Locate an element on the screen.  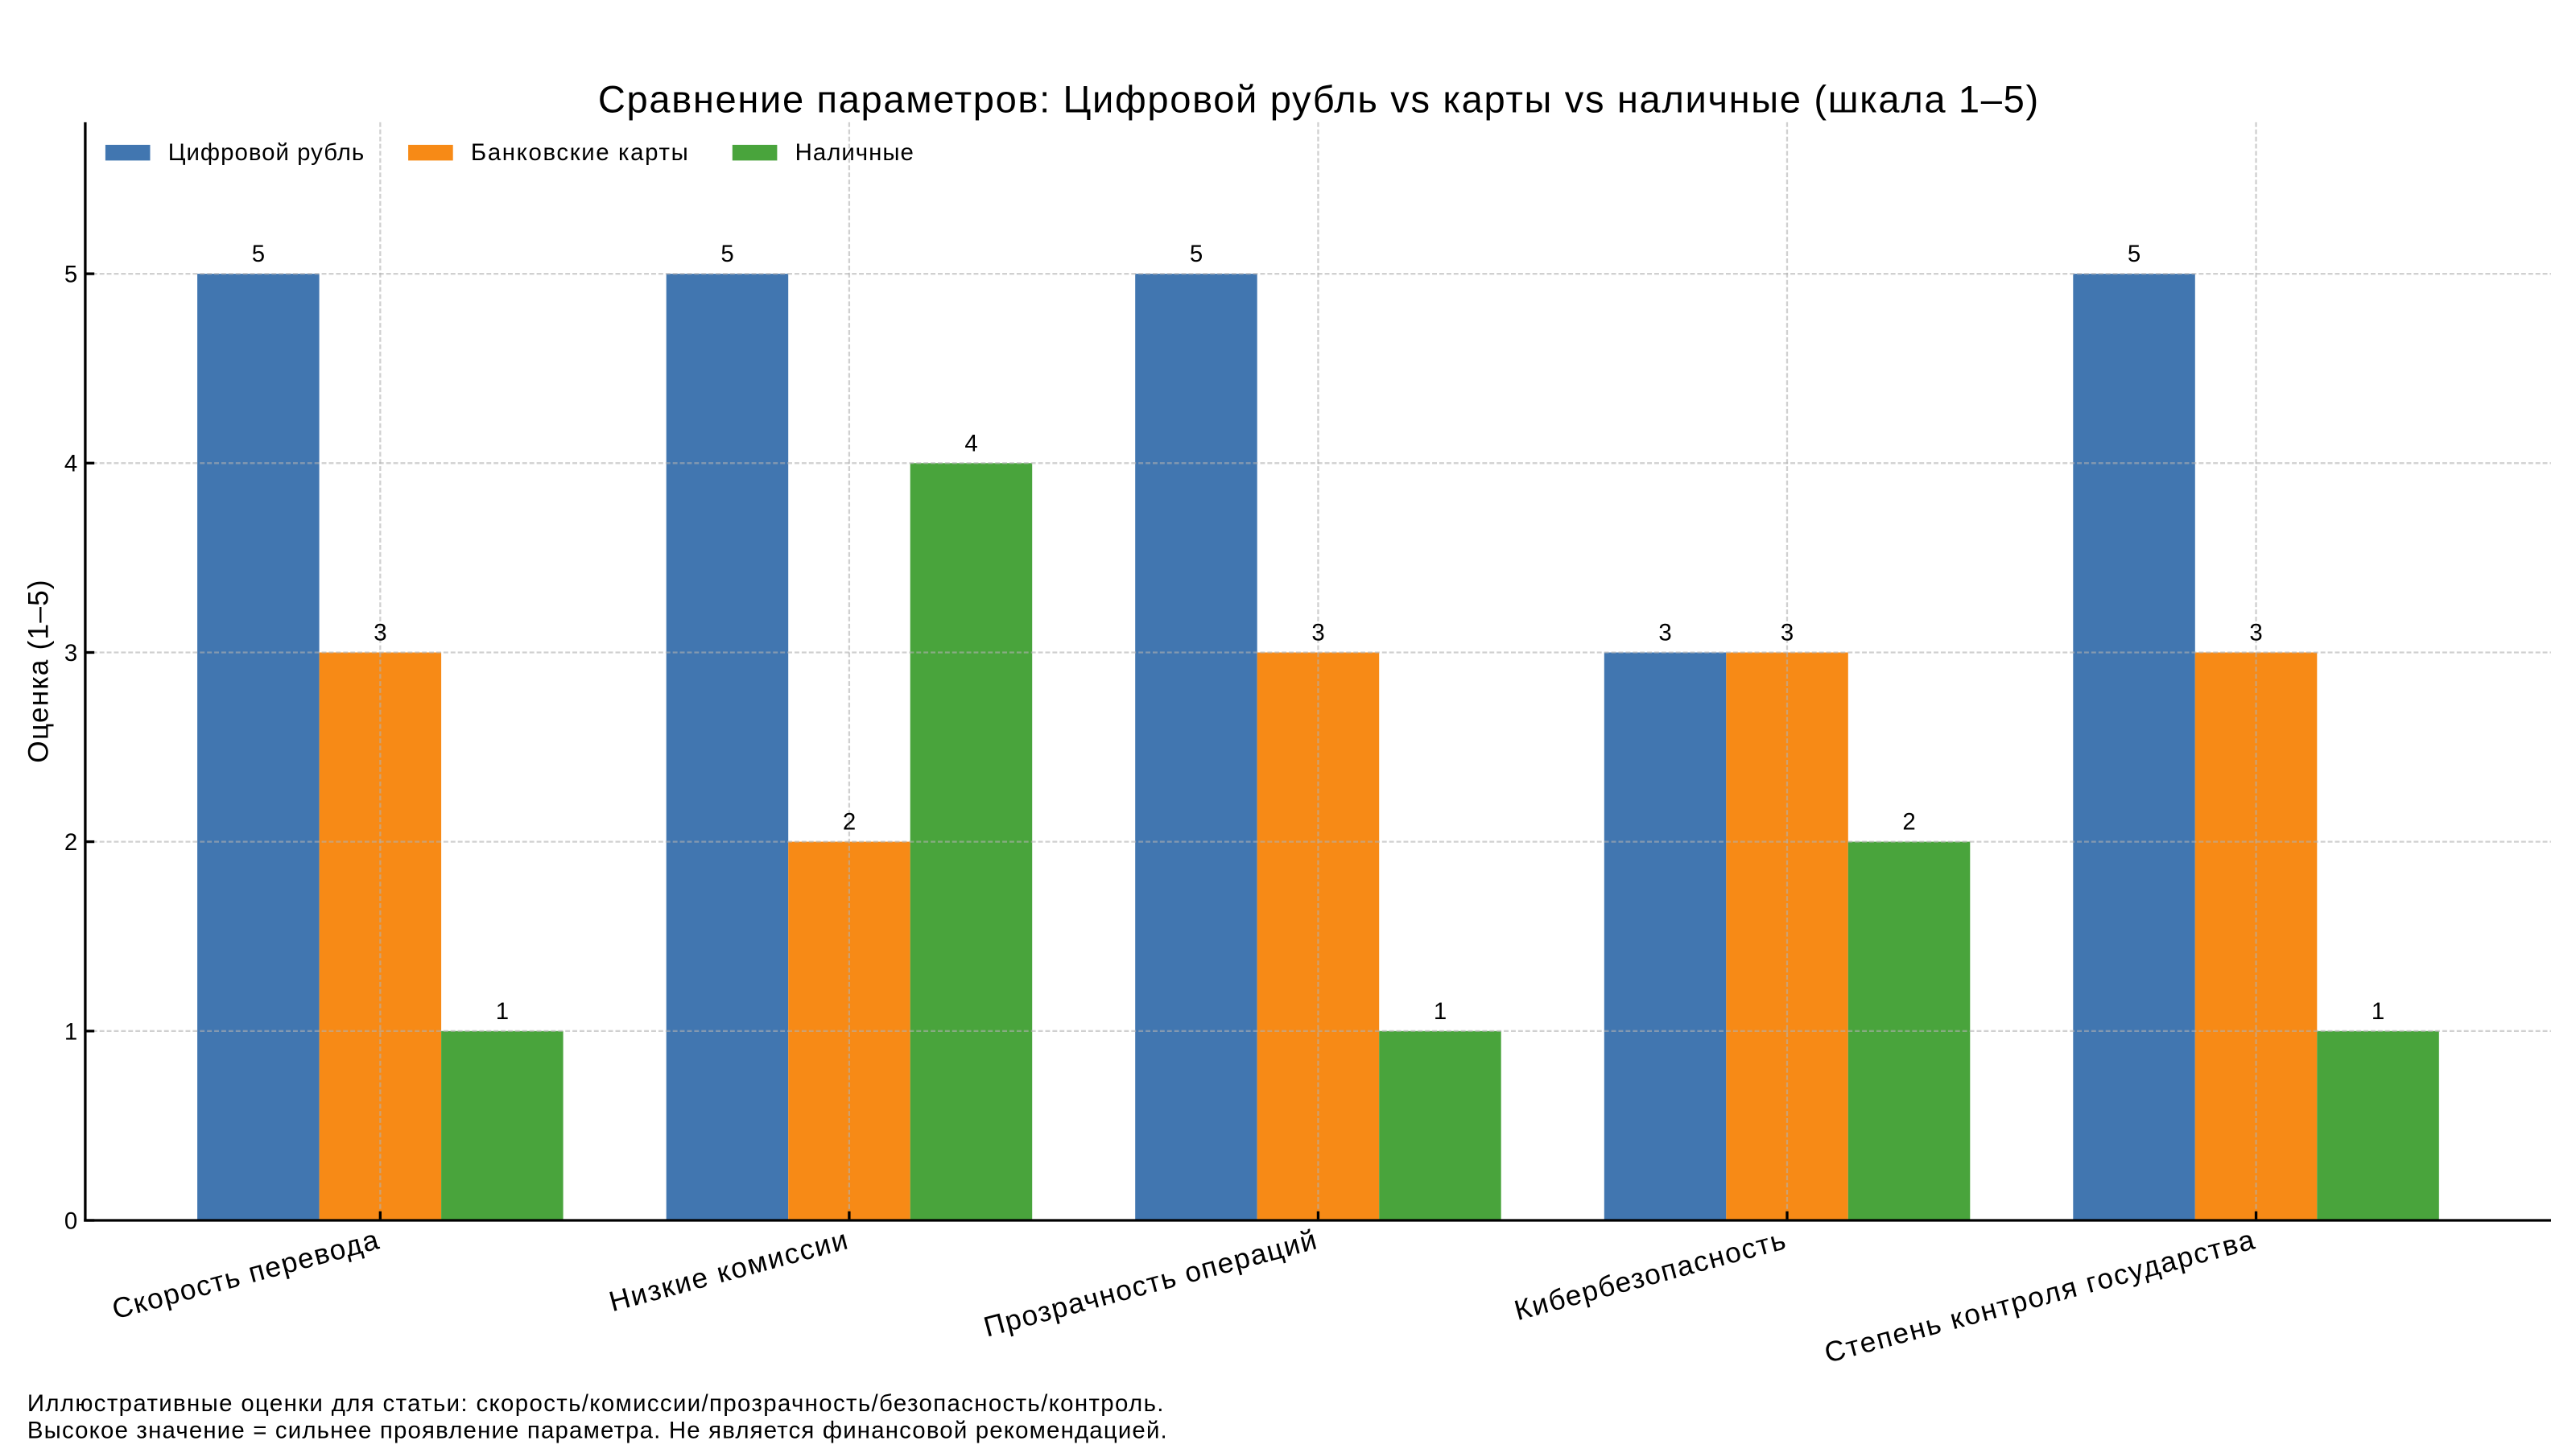
svg-text: Цифровой рубль is located at coordinates (266, 152).